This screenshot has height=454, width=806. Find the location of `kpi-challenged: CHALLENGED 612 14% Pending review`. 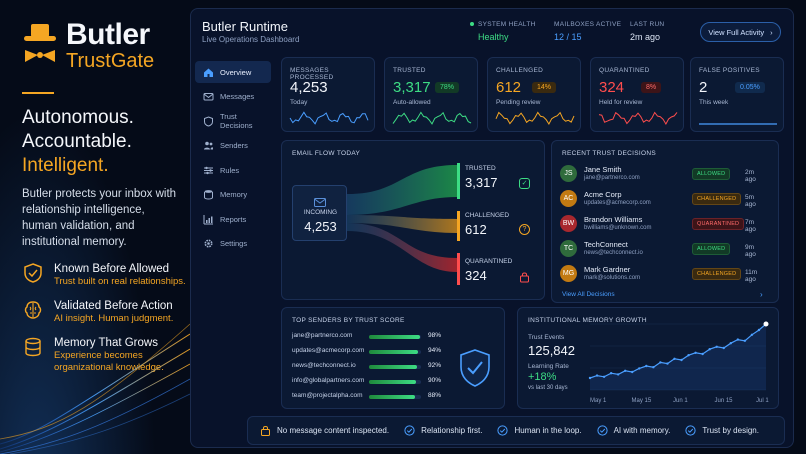

kpi-challenged: CHALLENGED 612 14% Pending review is located at coordinates (534, 94).